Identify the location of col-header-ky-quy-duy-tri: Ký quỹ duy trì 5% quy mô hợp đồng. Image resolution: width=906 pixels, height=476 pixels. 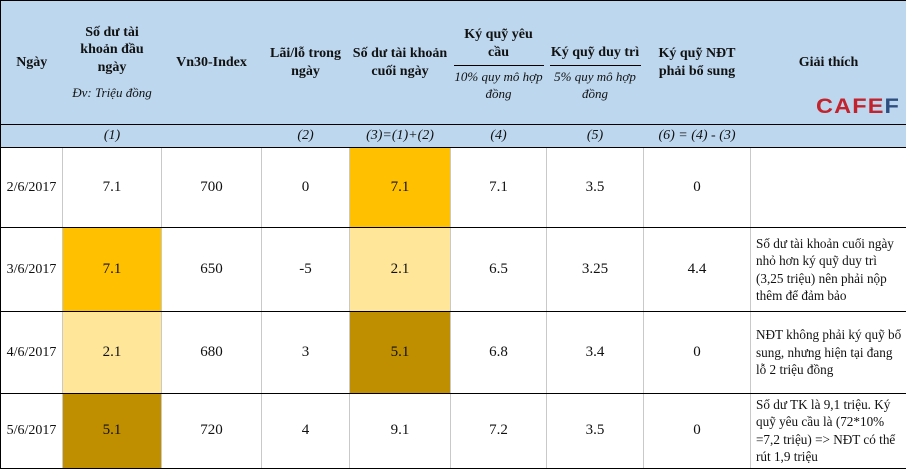
(595, 62).